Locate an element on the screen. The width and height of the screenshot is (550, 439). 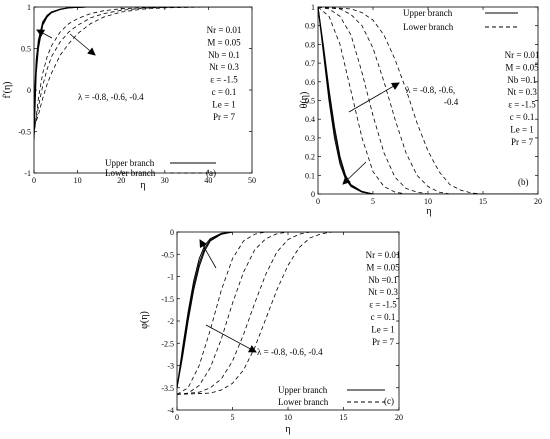
y-tick-label: 0.9 is located at coordinates (310, 26).